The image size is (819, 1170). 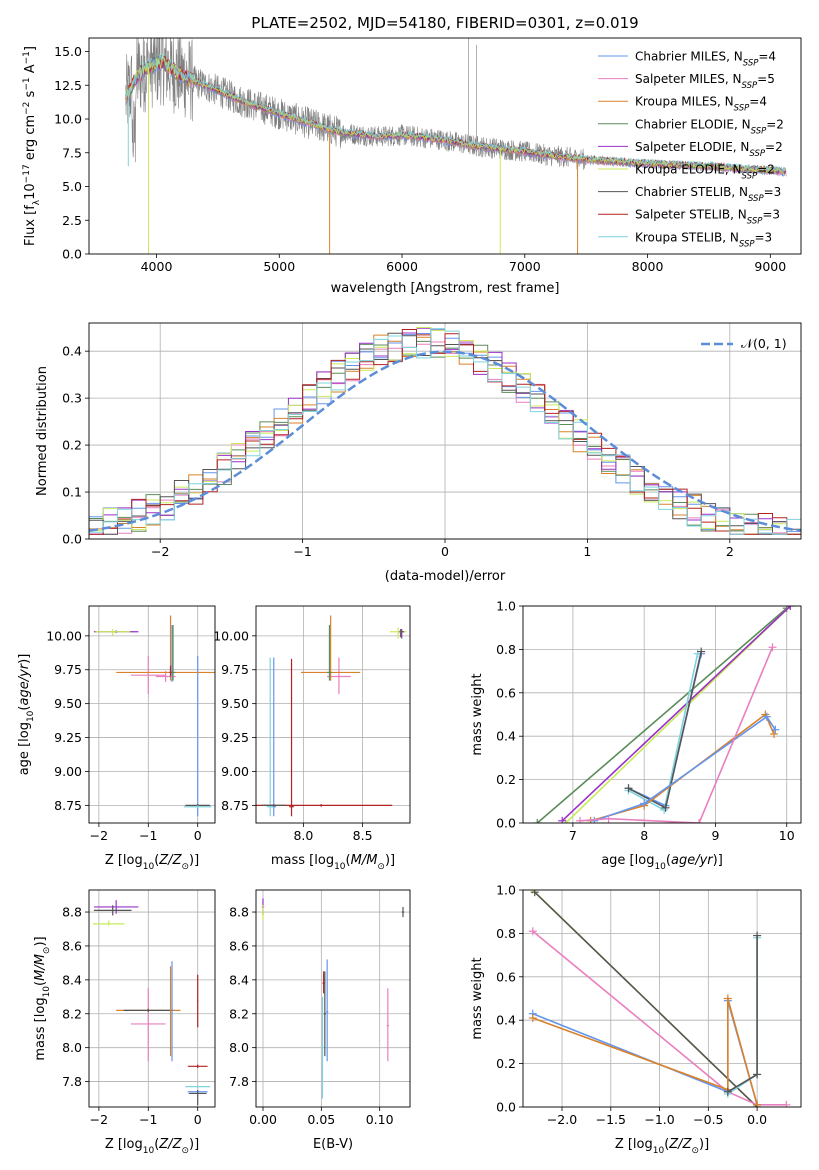 I want to click on label-part: −17, so click(x=27, y=173).